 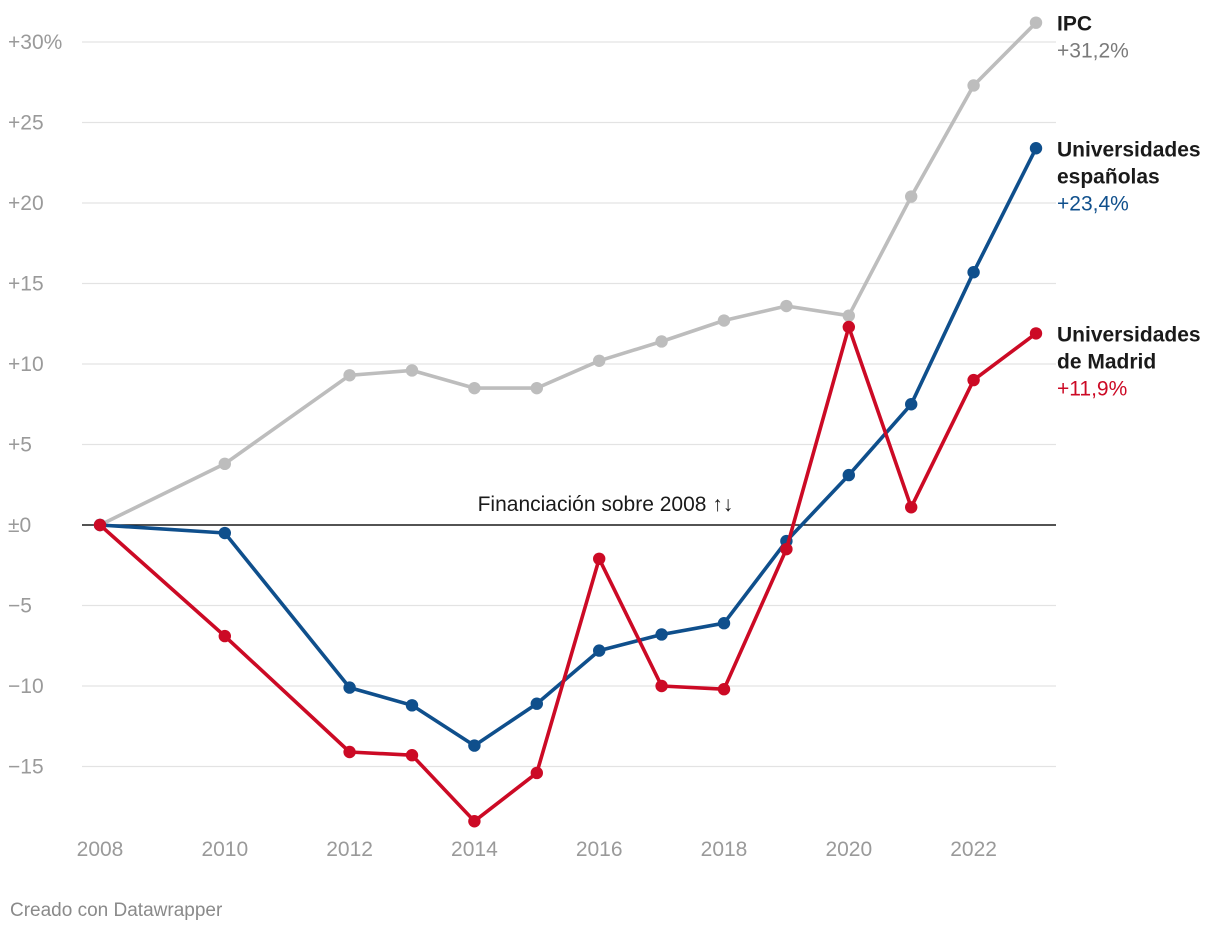 What do you see at coordinates (19, 525) in the screenshot?
I see `y-tick-label: ±0` at bounding box center [19, 525].